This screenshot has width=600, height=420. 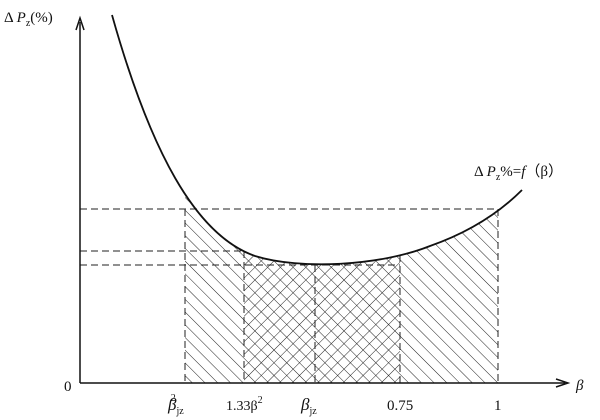 What do you see at coordinates (544, 171) in the screenshot?
I see `label-part: （β）` at bounding box center [544, 171].